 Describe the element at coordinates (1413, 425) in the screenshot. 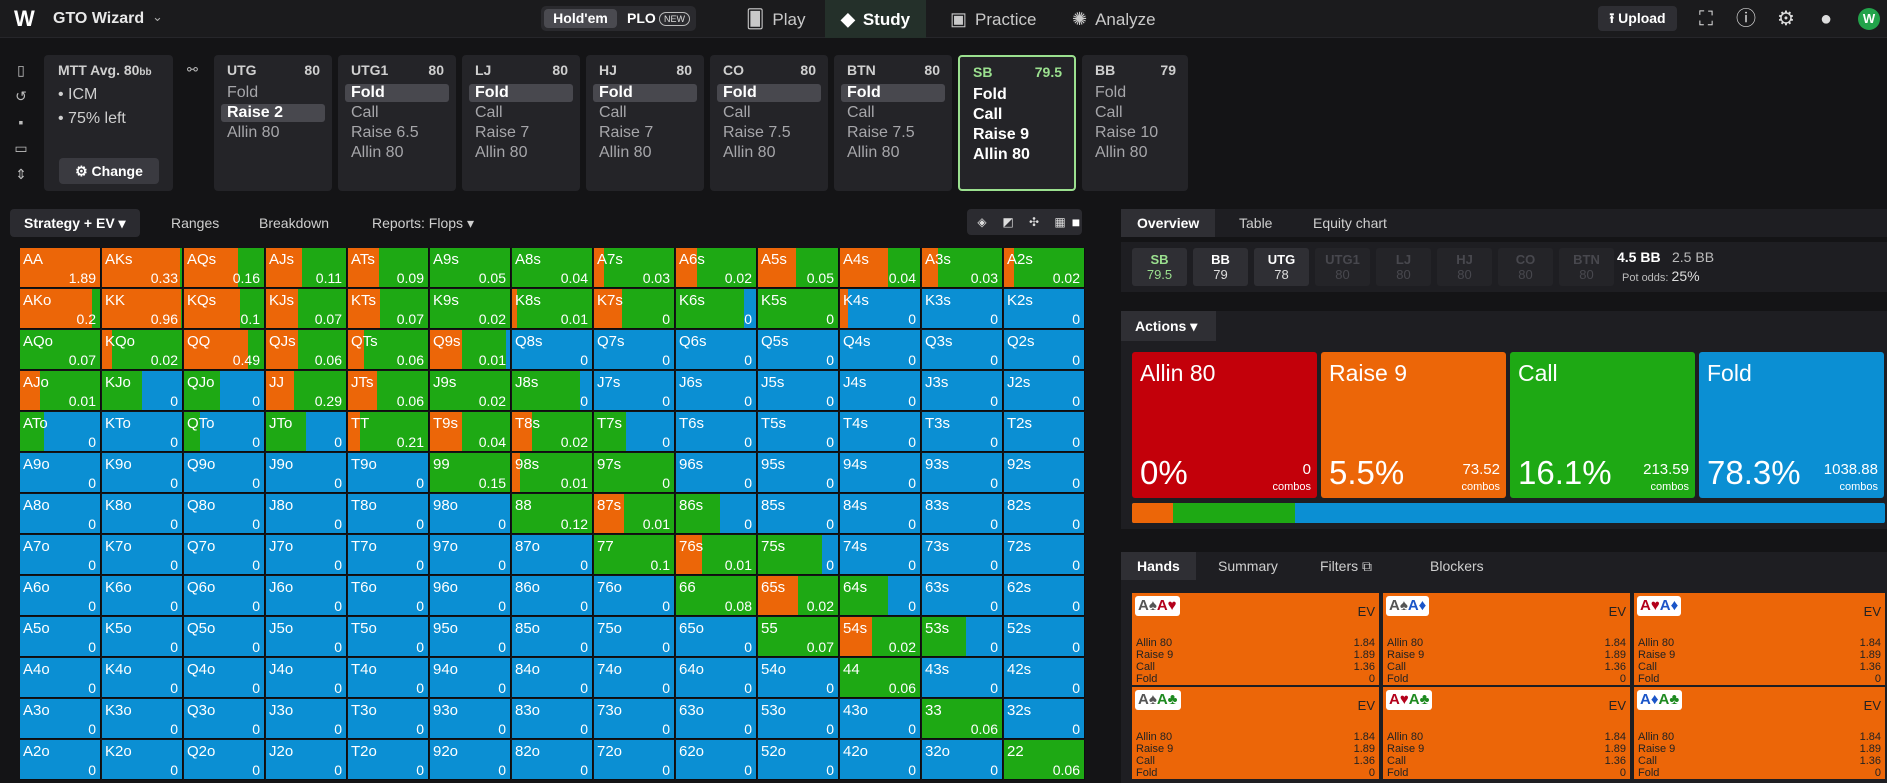

I see `action-box-raise: Raise 9 5.5% 73.52 combos` at that location.